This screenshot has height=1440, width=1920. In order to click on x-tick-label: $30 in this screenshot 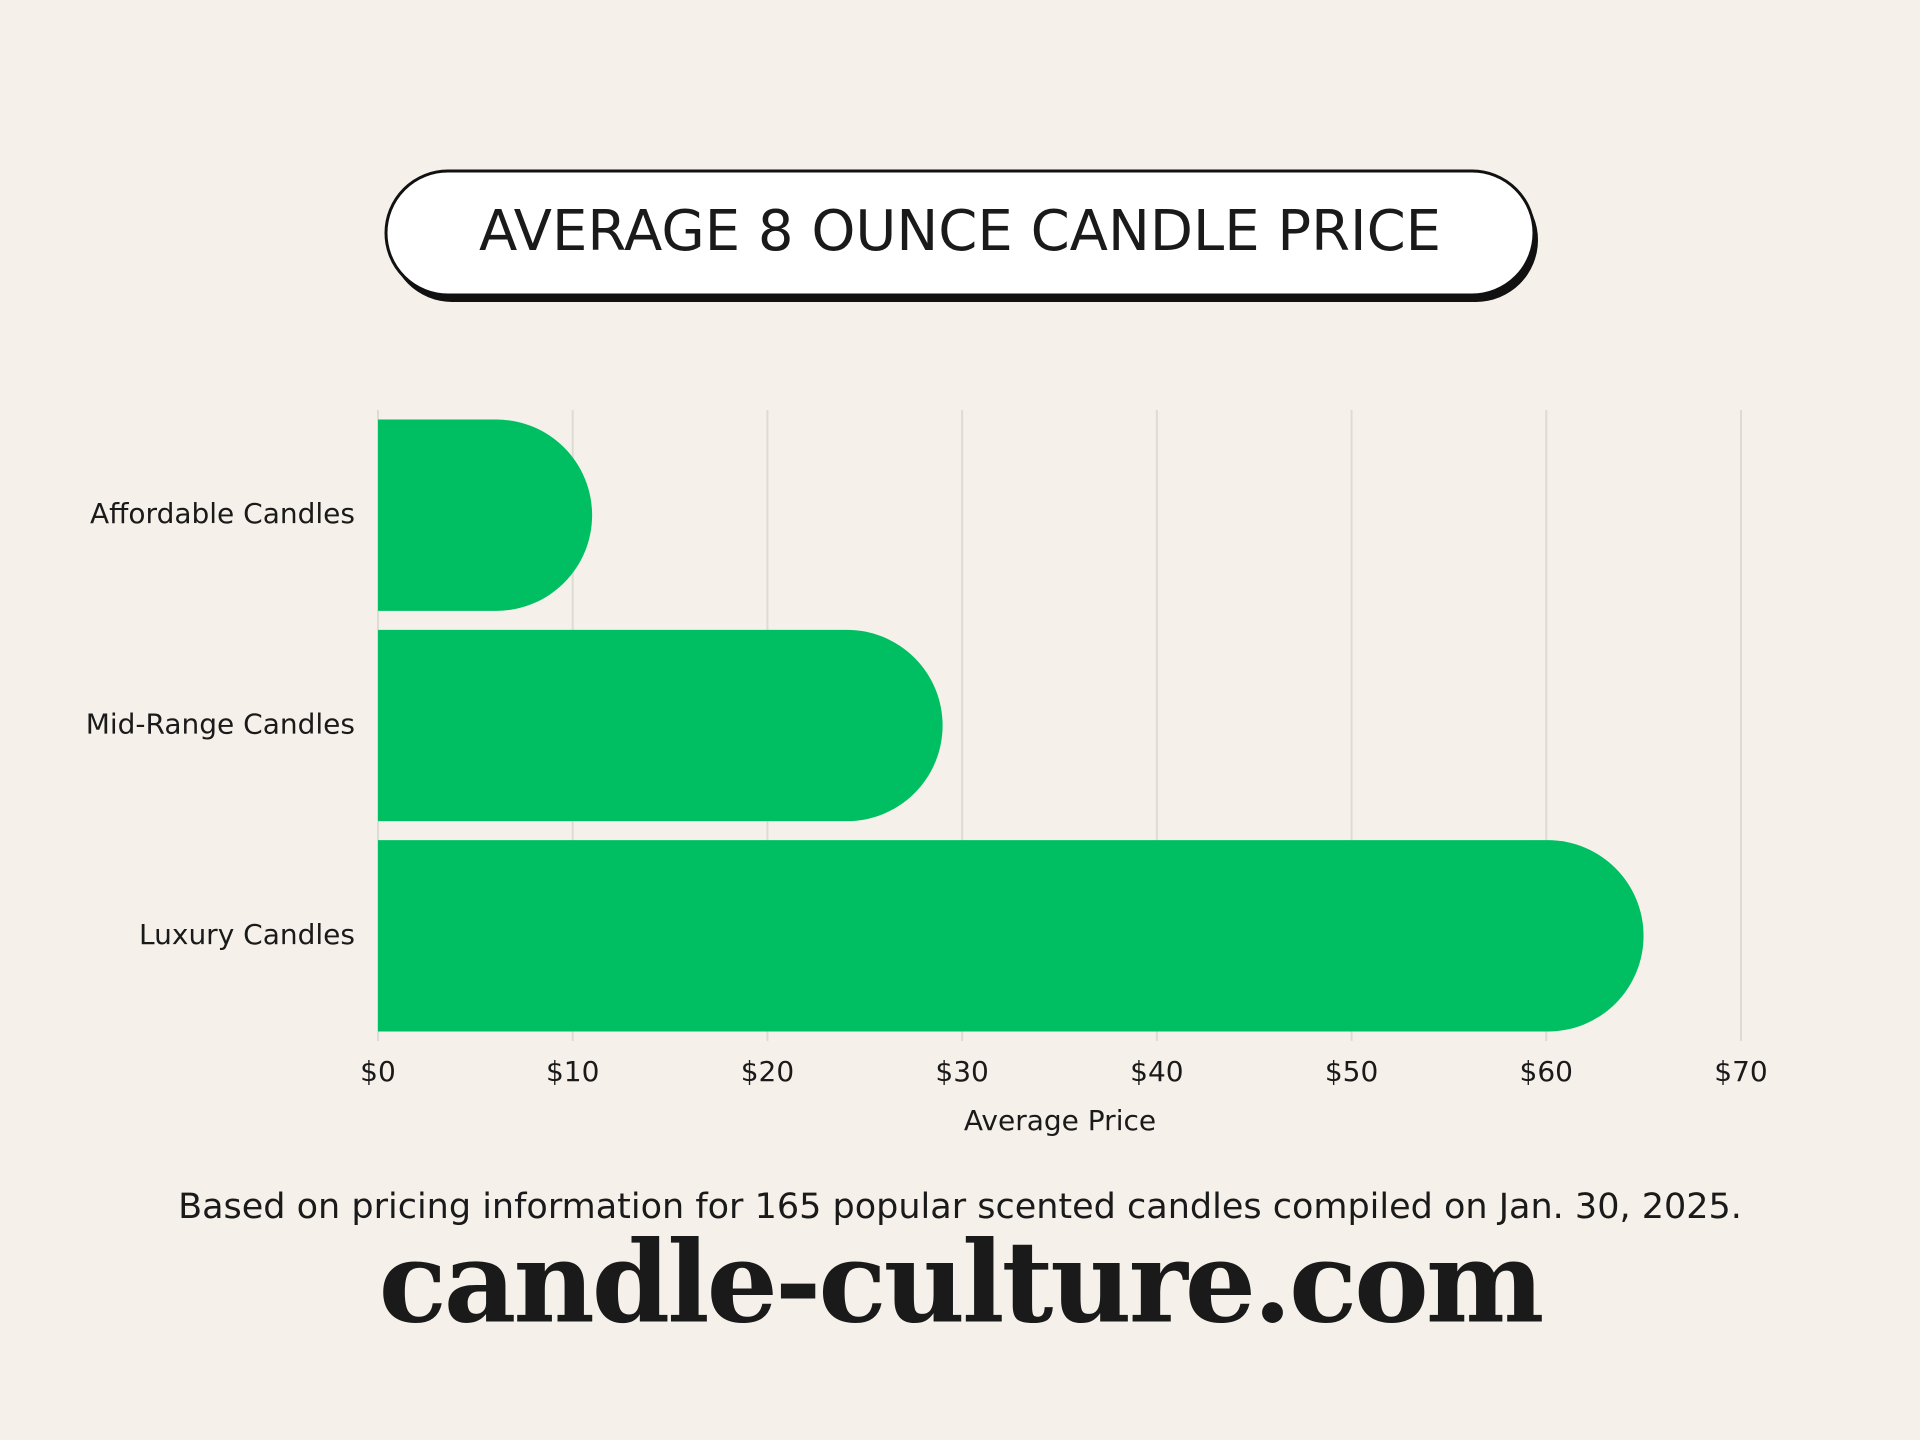, I will do `click(961, 1071)`.